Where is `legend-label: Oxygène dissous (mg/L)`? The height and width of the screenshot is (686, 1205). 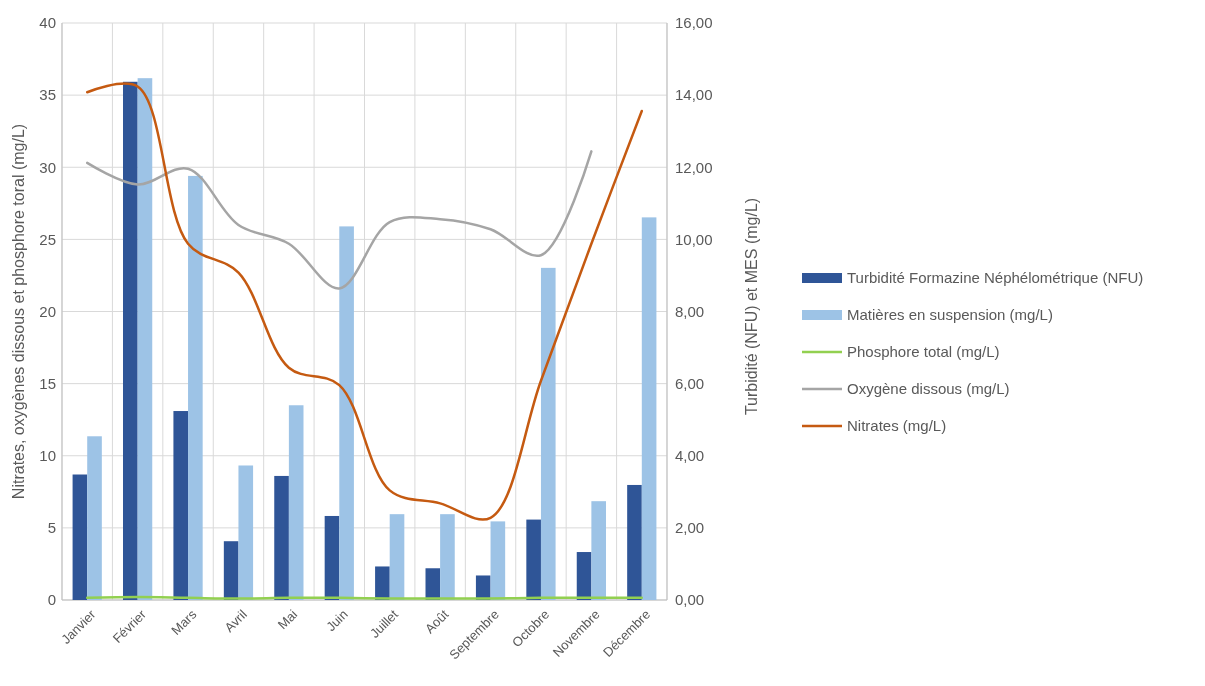 legend-label: Oxygène dissous (mg/L) is located at coordinates (928, 389).